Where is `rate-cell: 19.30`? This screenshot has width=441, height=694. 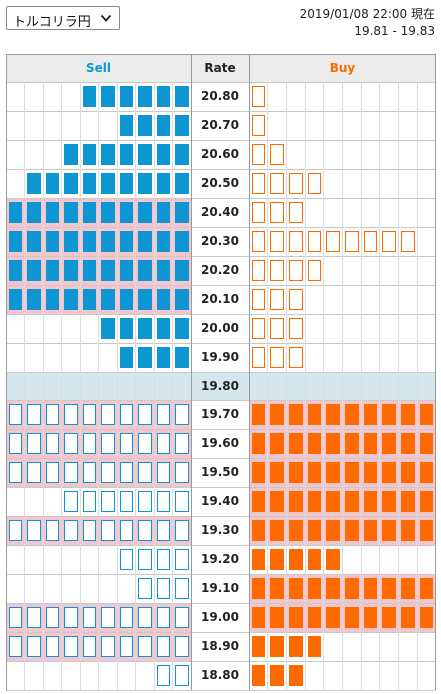
rate-cell: 19.30 is located at coordinates (220, 530).